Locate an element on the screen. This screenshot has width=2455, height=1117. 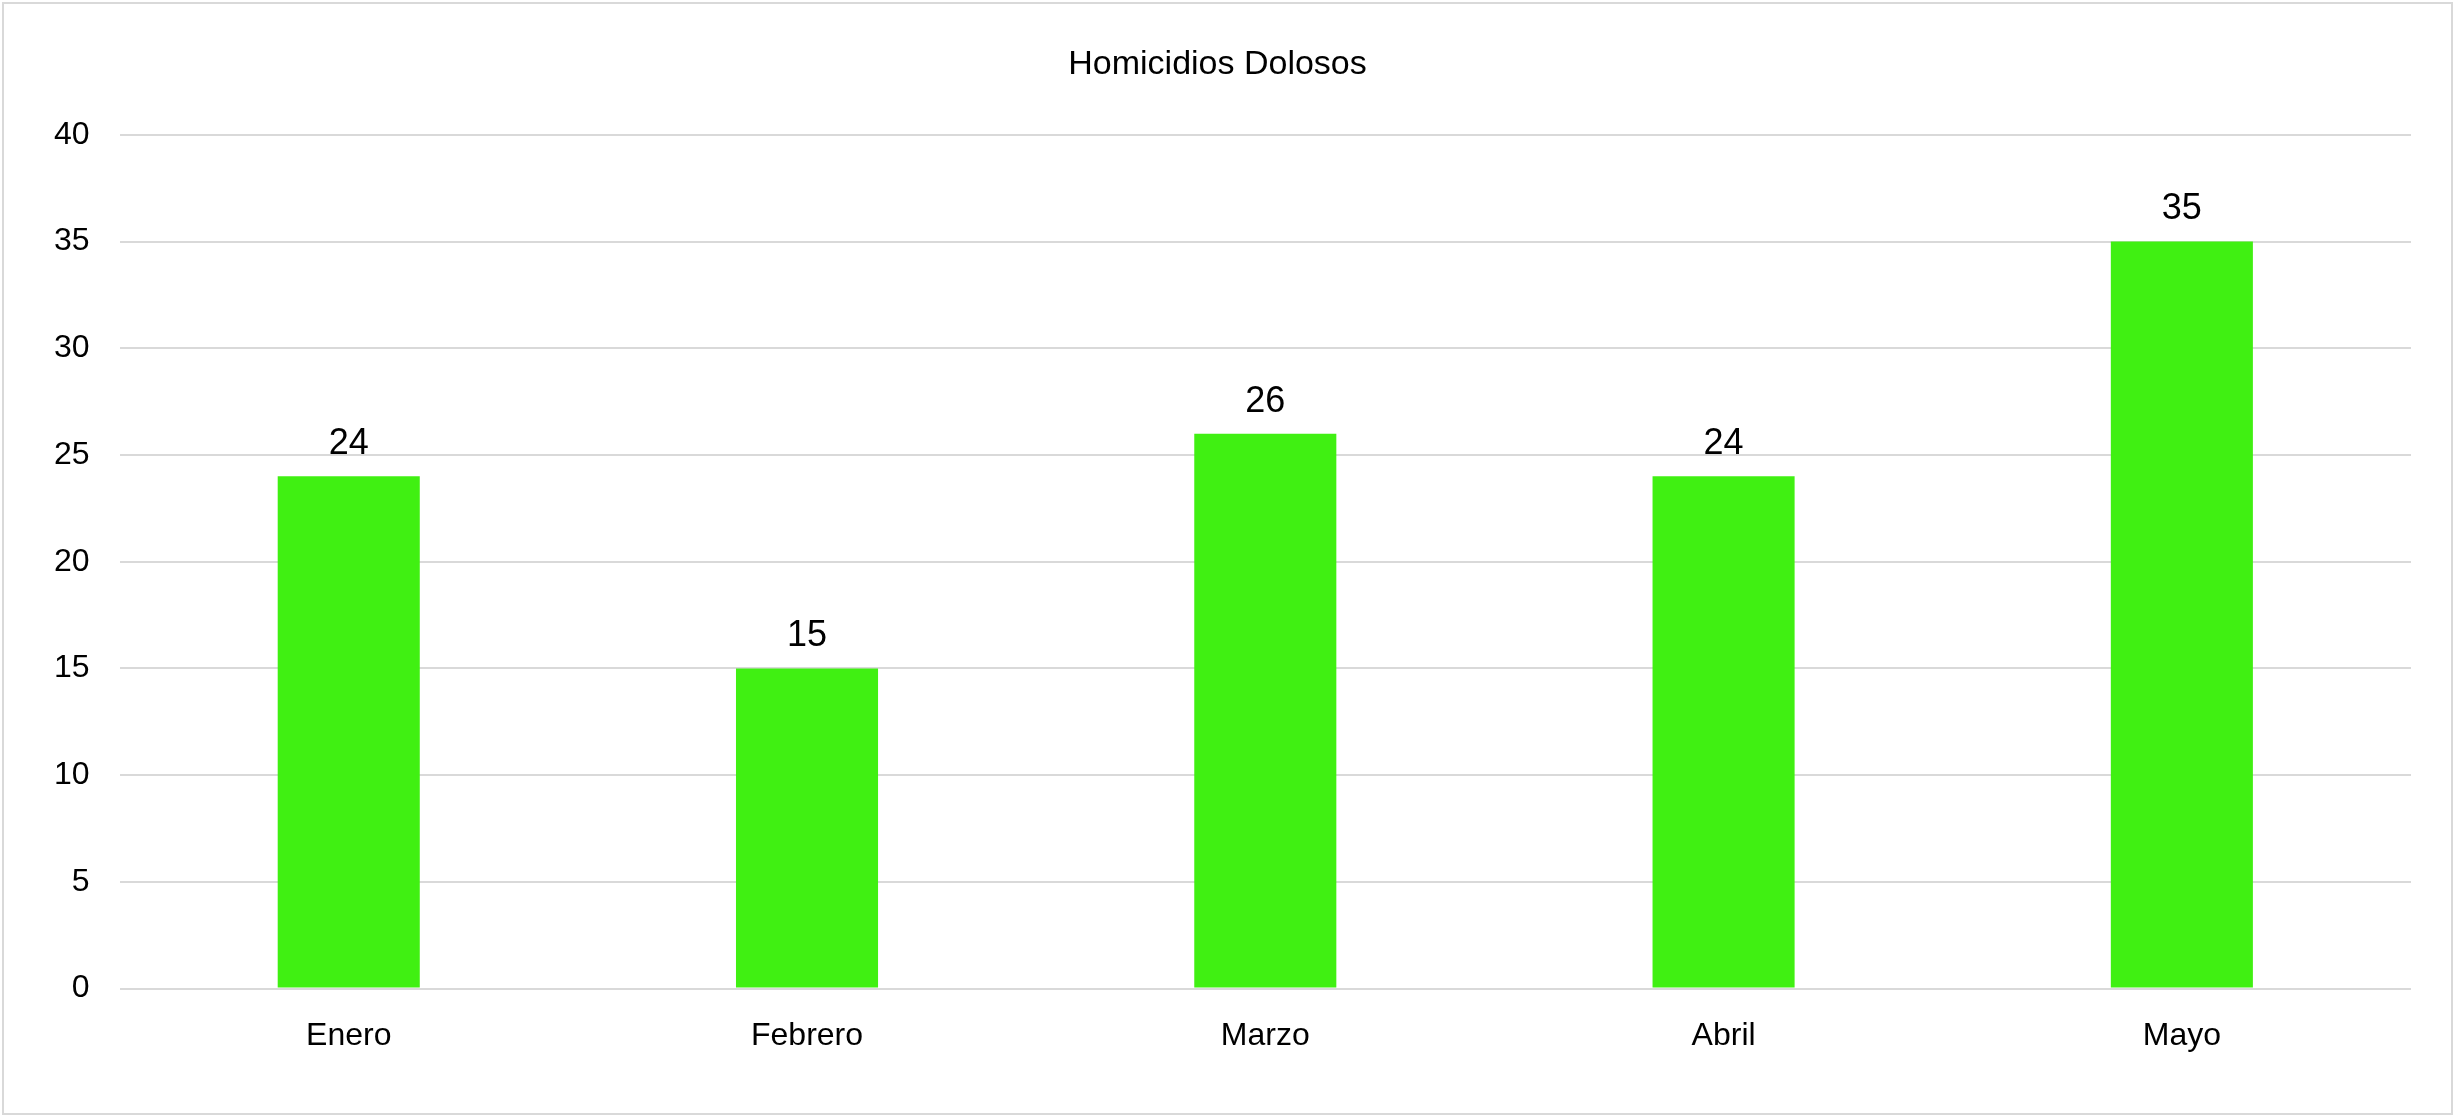
chart-title: Homicidios Dolosos is located at coordinates (1217, 61).